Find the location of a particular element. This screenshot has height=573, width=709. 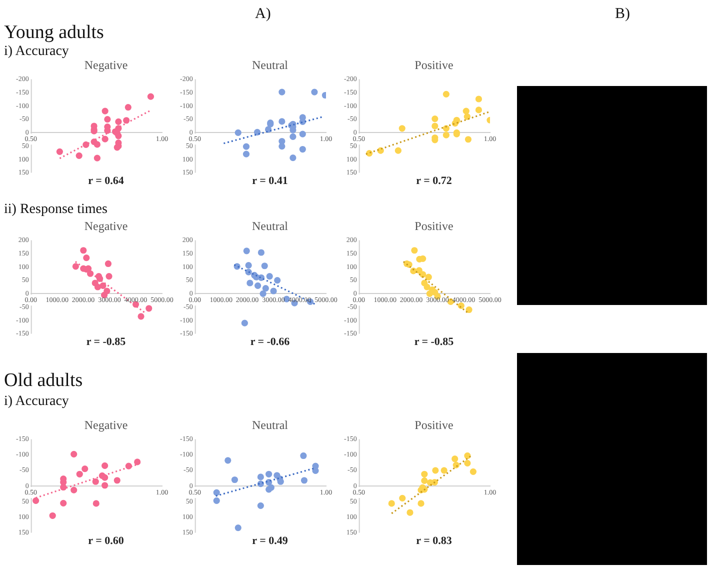

text: Young adults is located at coordinates (54, 33).